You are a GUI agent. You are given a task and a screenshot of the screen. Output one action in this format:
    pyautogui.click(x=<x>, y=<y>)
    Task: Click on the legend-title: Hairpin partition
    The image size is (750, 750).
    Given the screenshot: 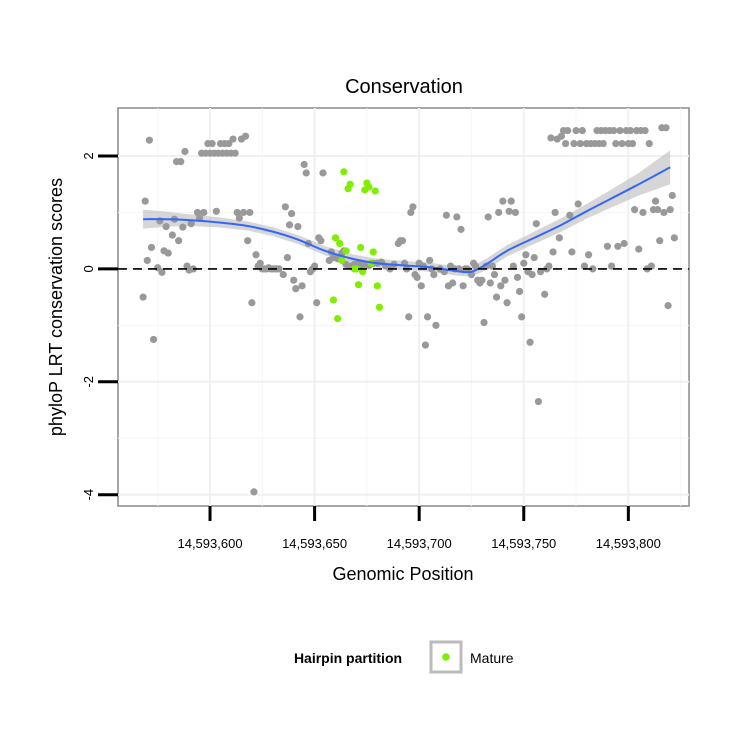 What is the action you would take?
    pyautogui.click(x=348, y=658)
    